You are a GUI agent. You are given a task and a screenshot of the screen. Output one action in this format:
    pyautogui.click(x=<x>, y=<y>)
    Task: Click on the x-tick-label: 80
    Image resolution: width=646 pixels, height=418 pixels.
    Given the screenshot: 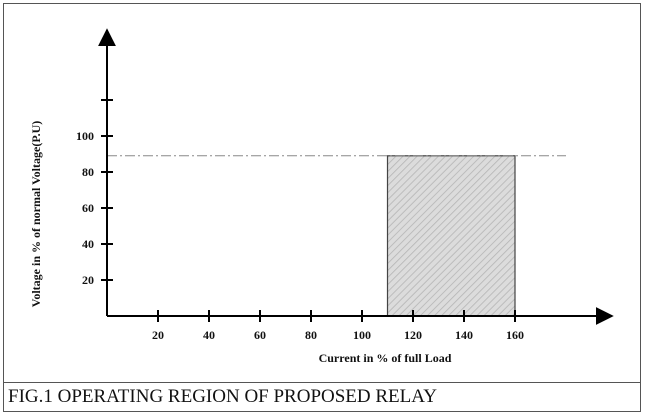 What is the action you would take?
    pyautogui.click(x=311, y=335)
    